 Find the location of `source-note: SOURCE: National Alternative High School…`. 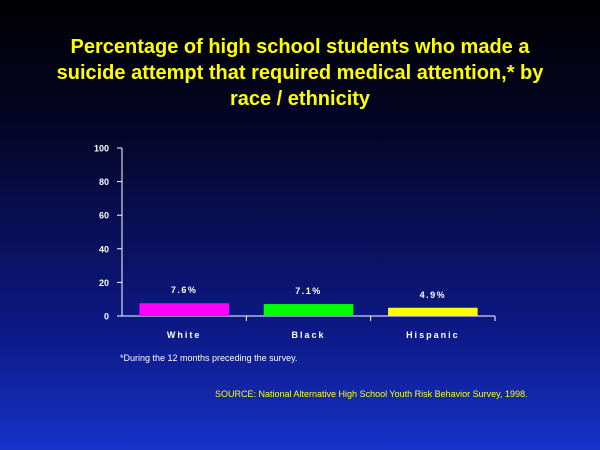

source-note: SOURCE: National Alternative High School… is located at coordinates (371, 394).